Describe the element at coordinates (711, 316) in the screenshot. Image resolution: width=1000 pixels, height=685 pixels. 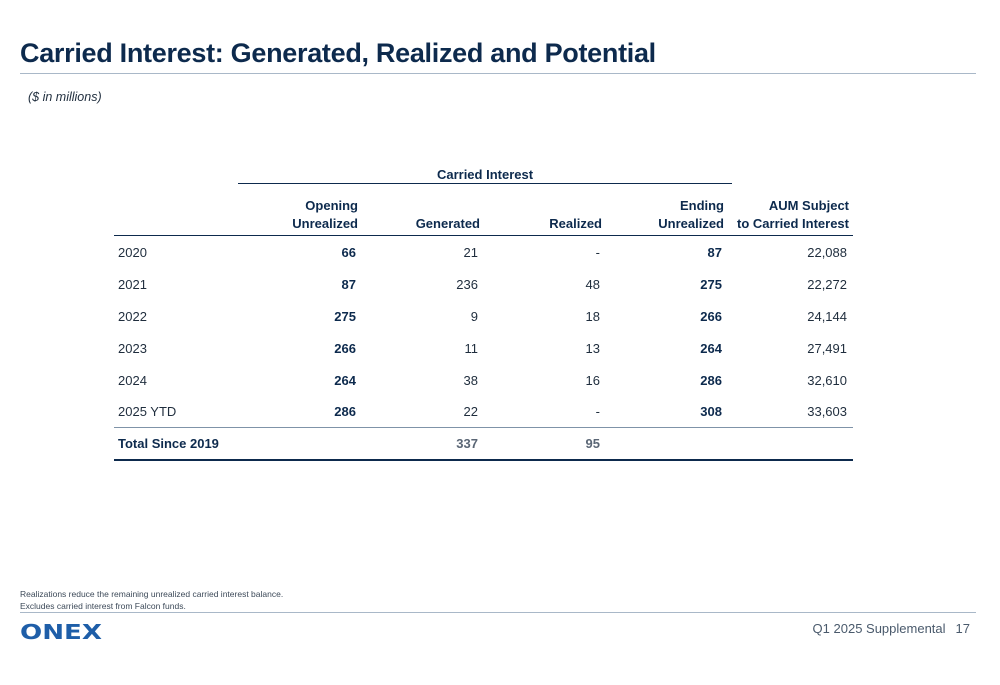
I see `ending-unrealized-cell: 266` at that location.